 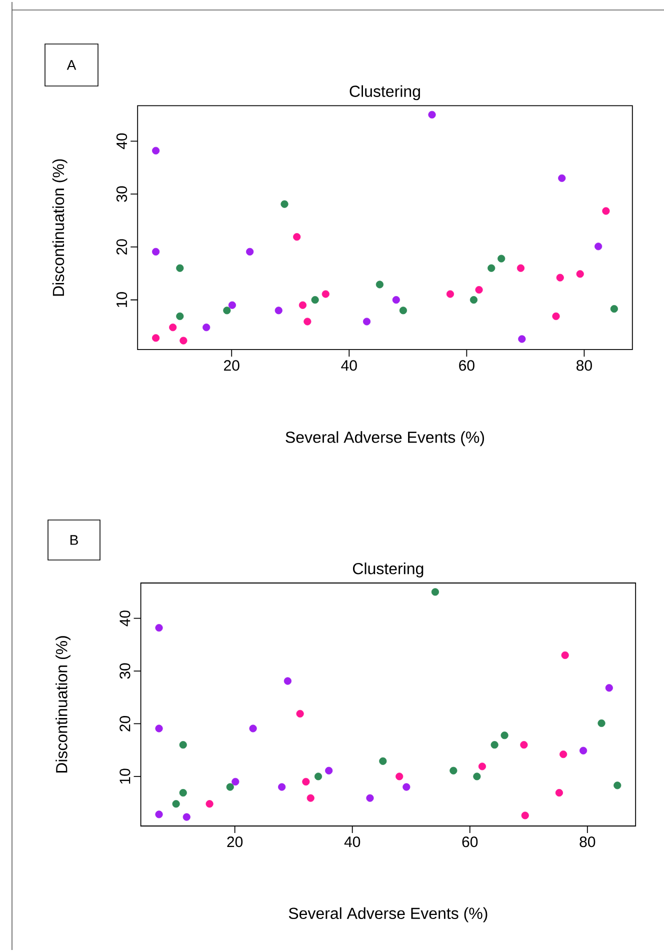 I want to click on text: A, so click(x=71, y=65).